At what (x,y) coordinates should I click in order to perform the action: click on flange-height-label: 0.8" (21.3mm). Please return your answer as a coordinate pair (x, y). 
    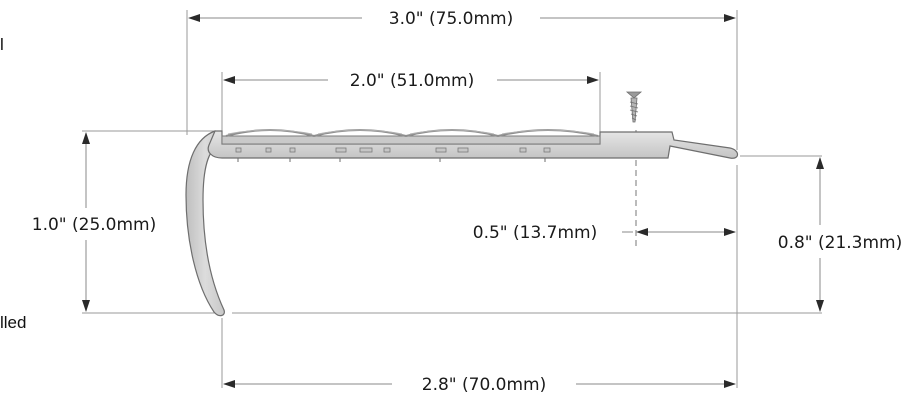
    Looking at the image, I should click on (840, 243).